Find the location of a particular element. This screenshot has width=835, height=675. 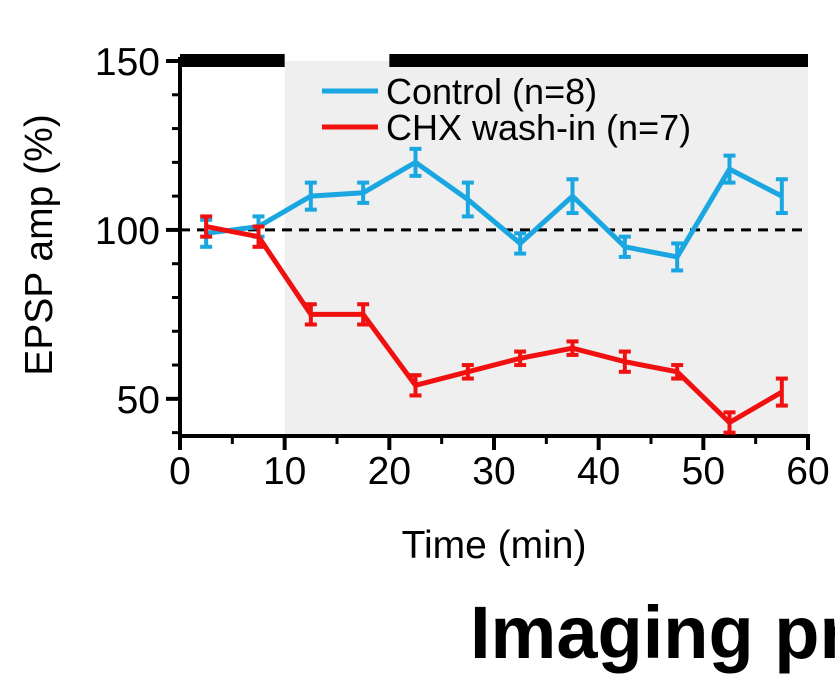

legend-entry-2: CHX wash-in (n=7) is located at coordinates (506, 127).